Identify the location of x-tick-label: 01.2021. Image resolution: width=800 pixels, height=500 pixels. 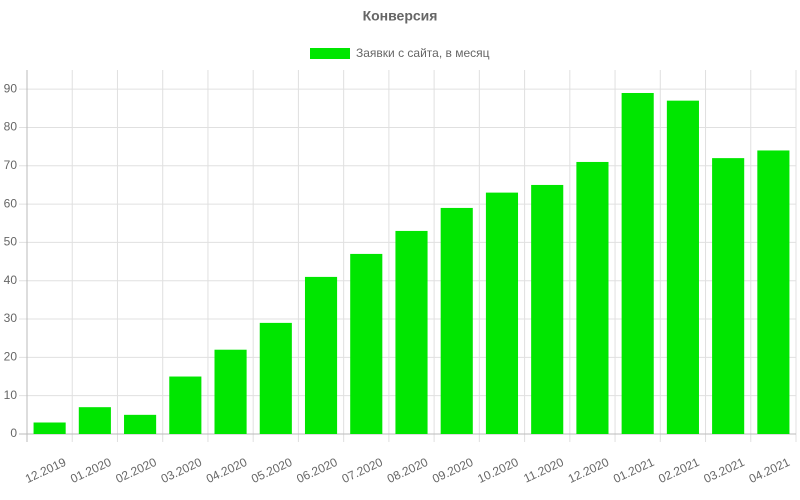
(634, 470).